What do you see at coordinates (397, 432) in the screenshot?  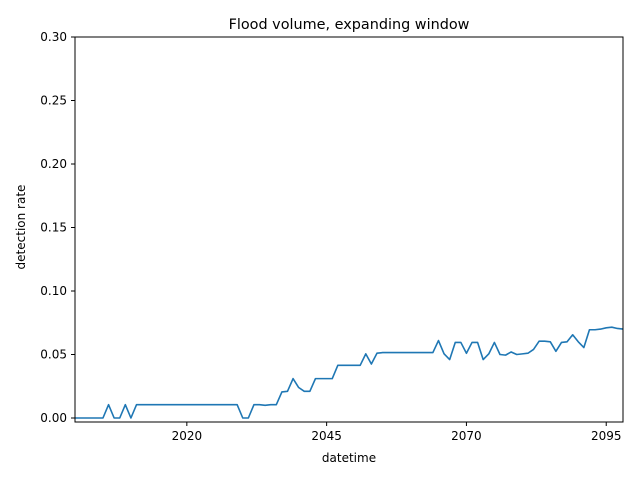 I see `x-axis-ticks: 2020 2045 2070 2095` at bounding box center [397, 432].